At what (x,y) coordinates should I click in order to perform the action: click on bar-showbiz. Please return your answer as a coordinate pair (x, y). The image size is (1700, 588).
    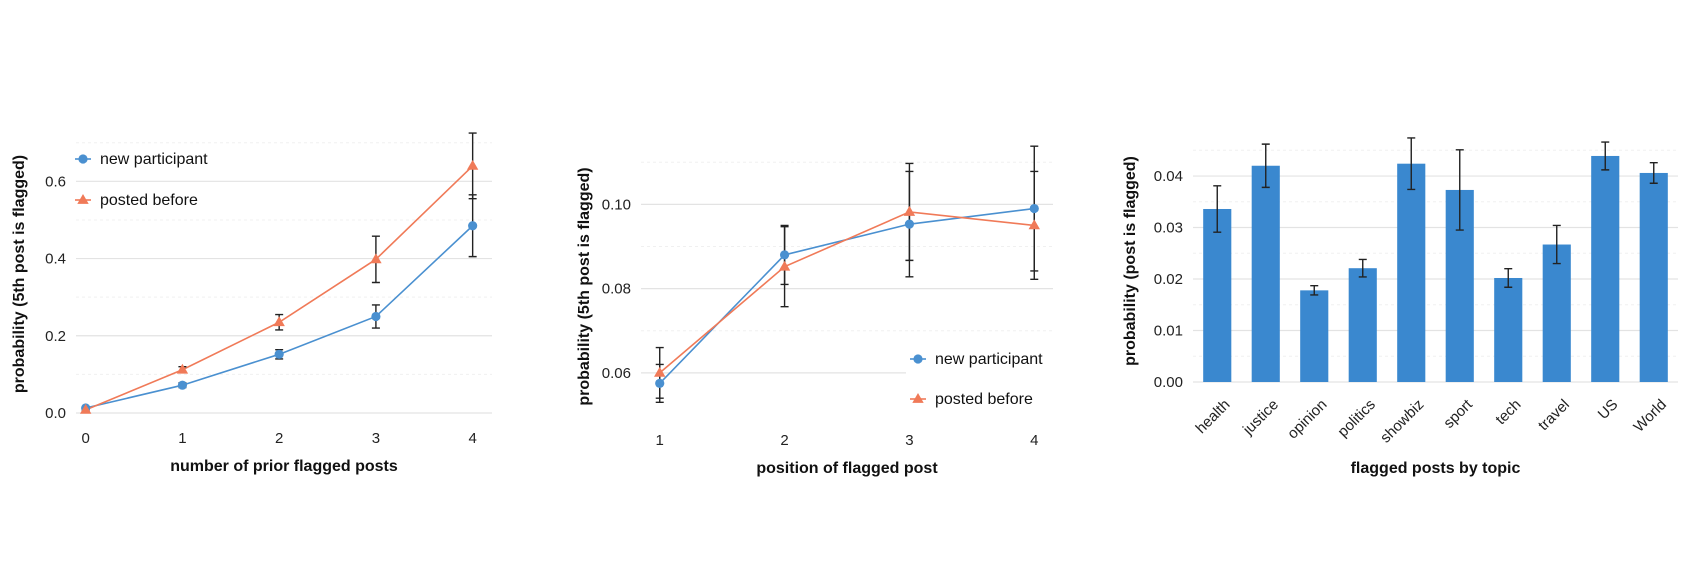
    Looking at the image, I should click on (1411, 272).